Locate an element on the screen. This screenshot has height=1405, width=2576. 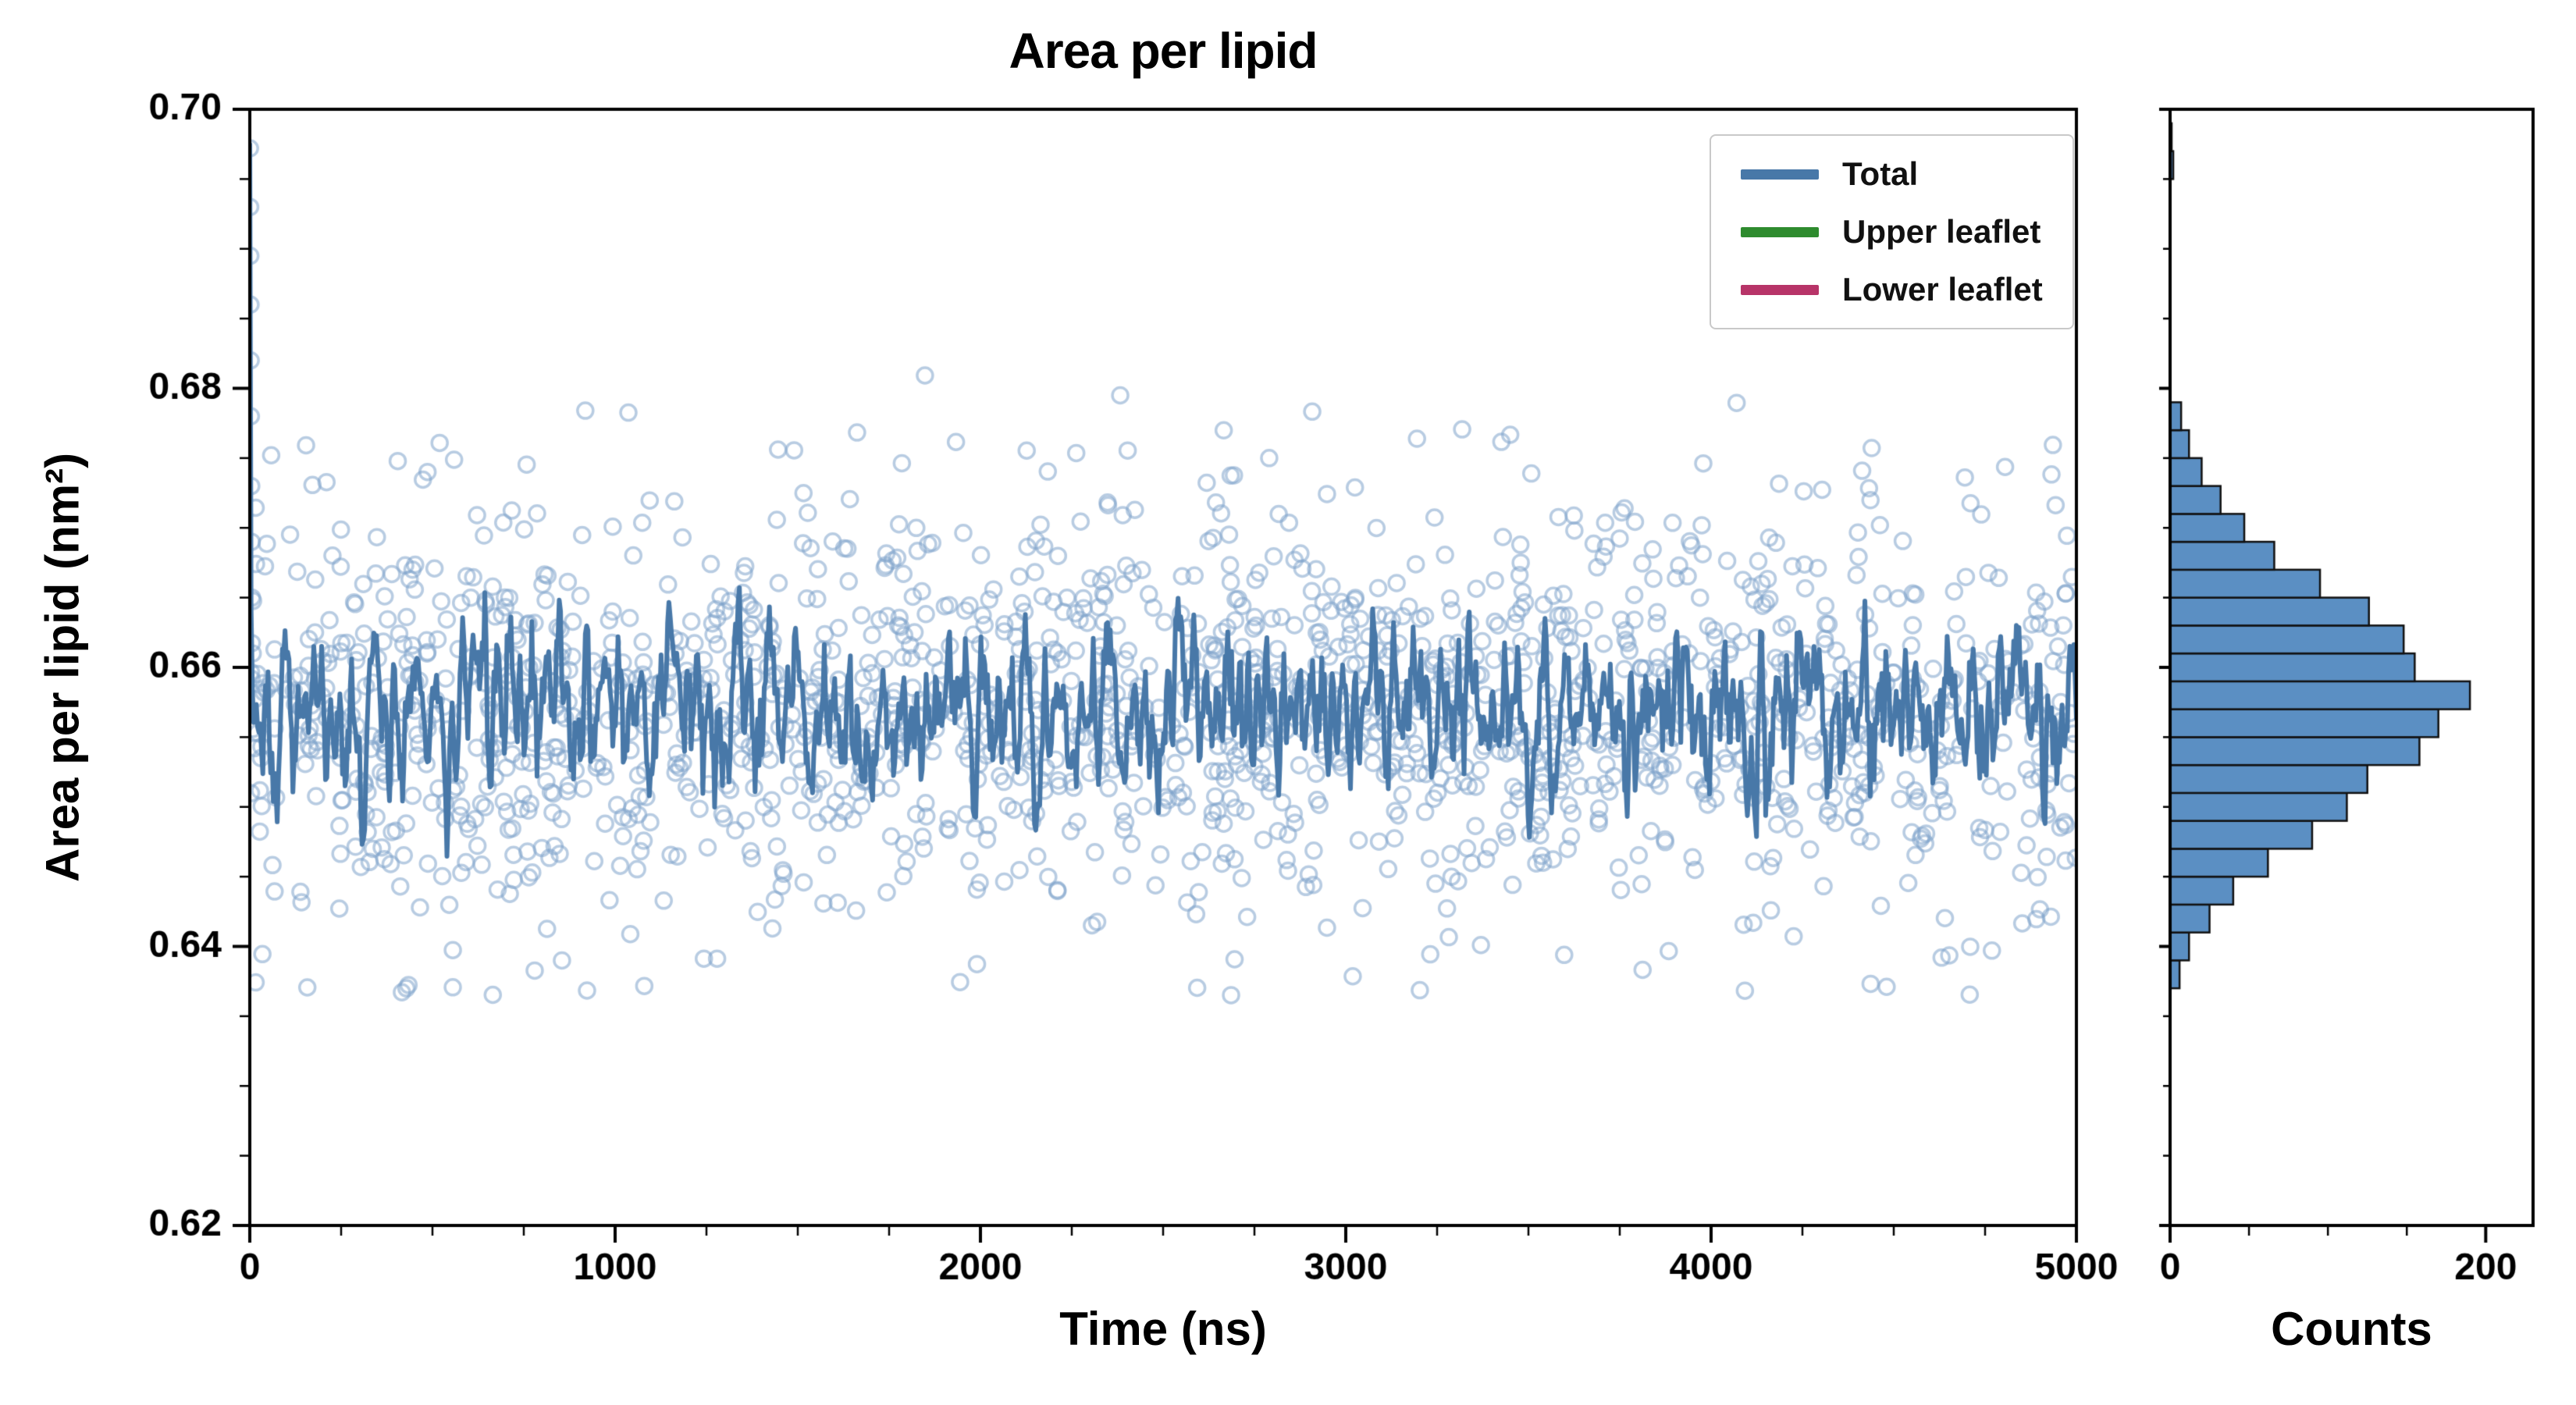
legend-item: Total is located at coordinates (1892, 174).